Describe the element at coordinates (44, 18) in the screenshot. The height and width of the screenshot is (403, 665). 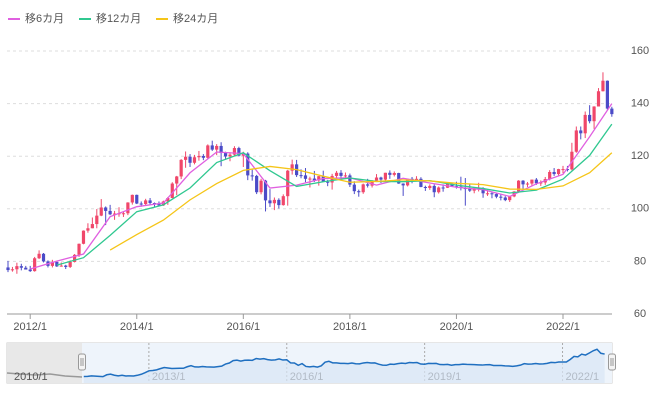
I see `legend-label: 移6カ月` at that location.